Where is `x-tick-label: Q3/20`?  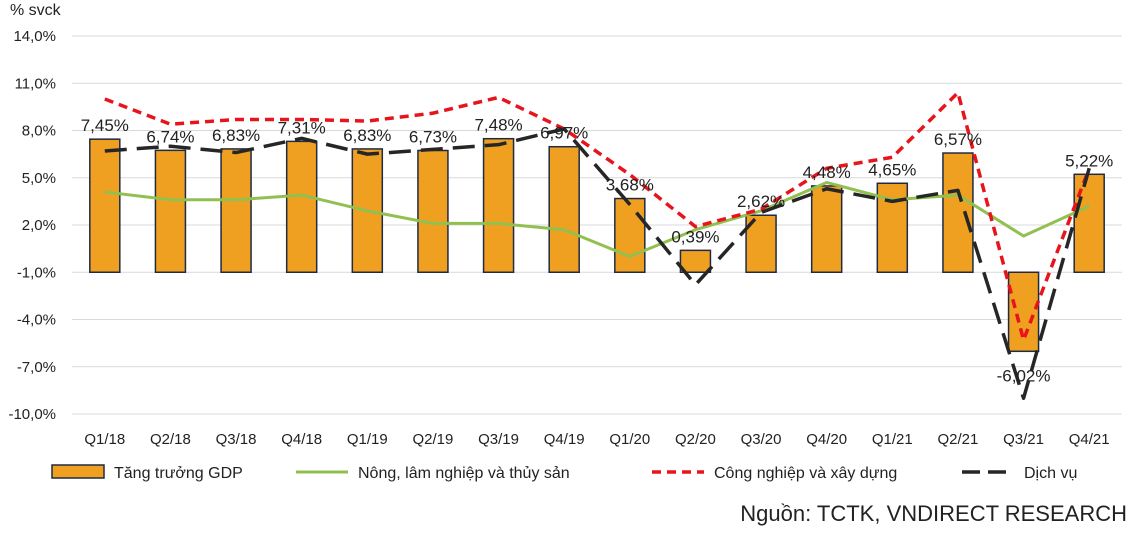
x-tick-label: Q3/20 is located at coordinates (761, 439).